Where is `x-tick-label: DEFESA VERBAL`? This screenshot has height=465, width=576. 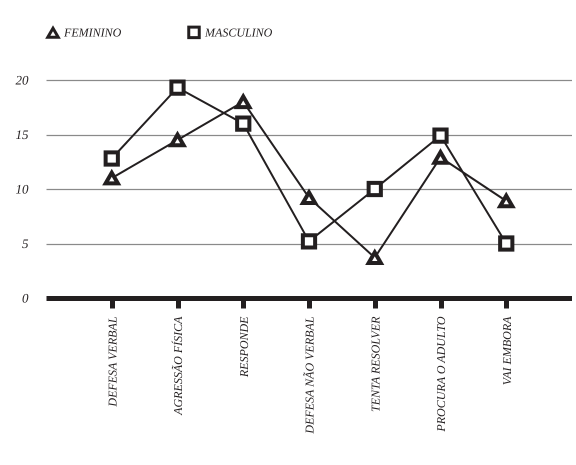 x-tick-label: DEFESA VERBAL is located at coordinates (112, 362).